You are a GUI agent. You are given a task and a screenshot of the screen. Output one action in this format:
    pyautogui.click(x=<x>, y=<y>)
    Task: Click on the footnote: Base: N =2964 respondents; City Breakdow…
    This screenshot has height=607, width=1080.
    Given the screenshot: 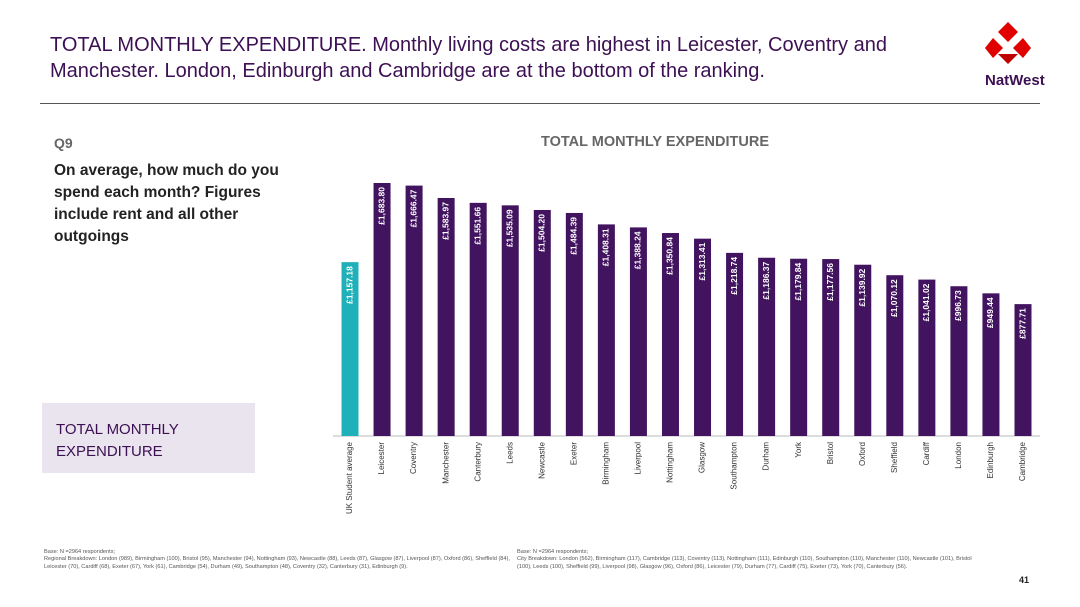 What is the action you would take?
    pyautogui.click(x=752, y=560)
    